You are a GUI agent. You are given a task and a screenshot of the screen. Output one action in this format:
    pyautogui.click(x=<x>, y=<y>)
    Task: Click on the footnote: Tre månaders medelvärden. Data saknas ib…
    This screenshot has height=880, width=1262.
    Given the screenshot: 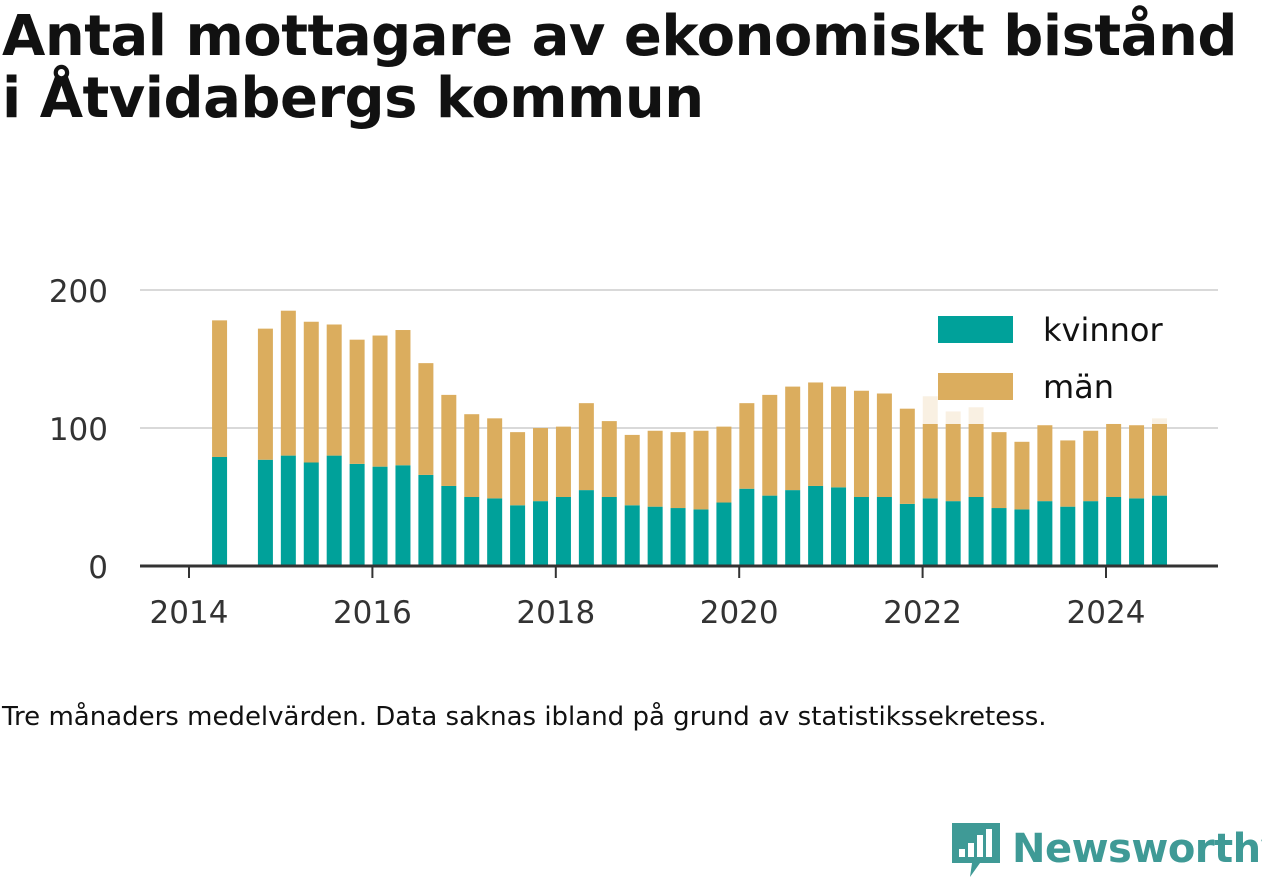 What is the action you would take?
    pyautogui.click(x=524, y=717)
    